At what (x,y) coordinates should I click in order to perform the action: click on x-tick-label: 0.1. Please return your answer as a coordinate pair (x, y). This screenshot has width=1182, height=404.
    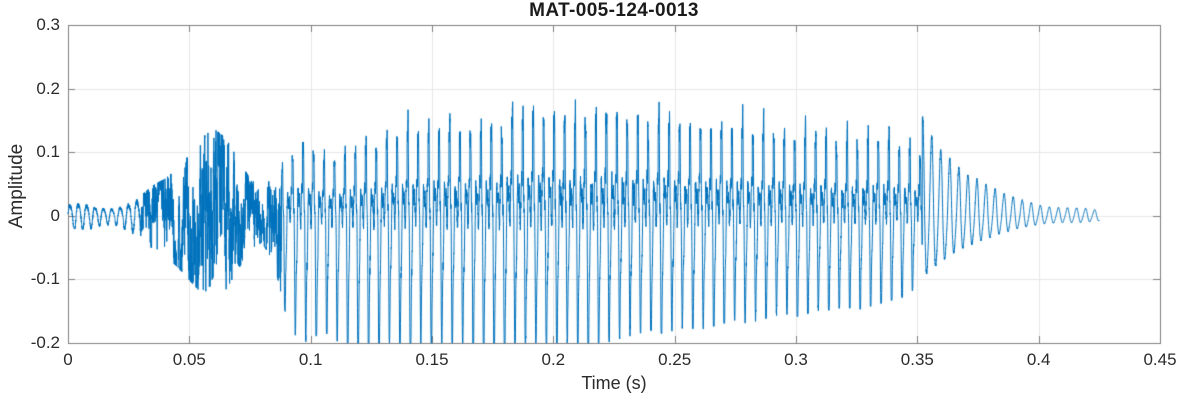
    Looking at the image, I should click on (310, 359).